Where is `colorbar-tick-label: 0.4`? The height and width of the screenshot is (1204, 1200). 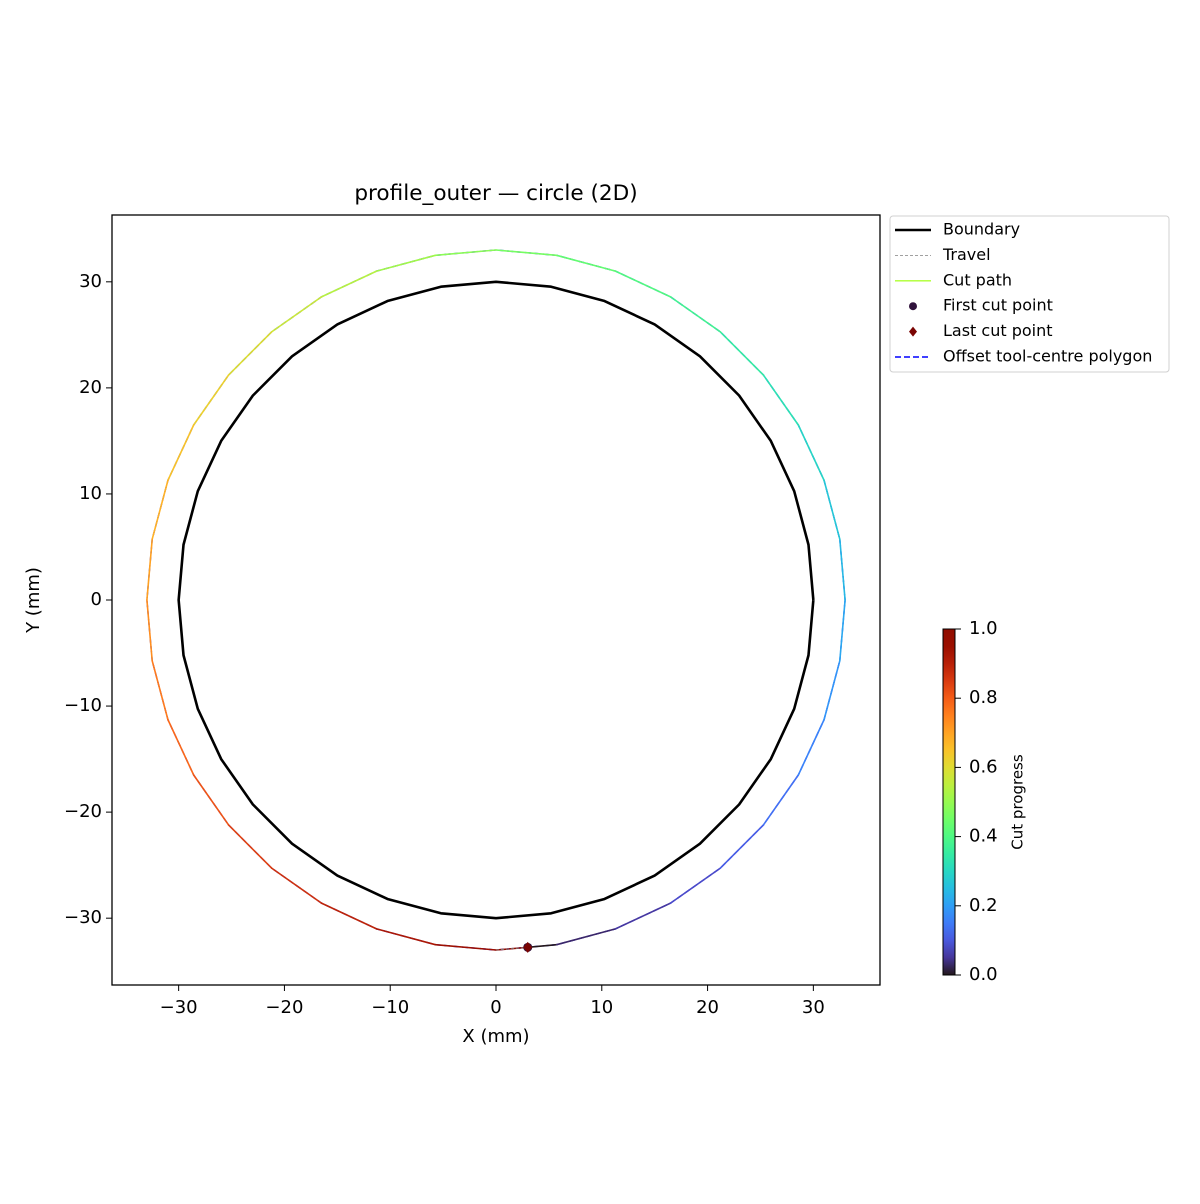 colorbar-tick-label: 0.4 is located at coordinates (983, 836).